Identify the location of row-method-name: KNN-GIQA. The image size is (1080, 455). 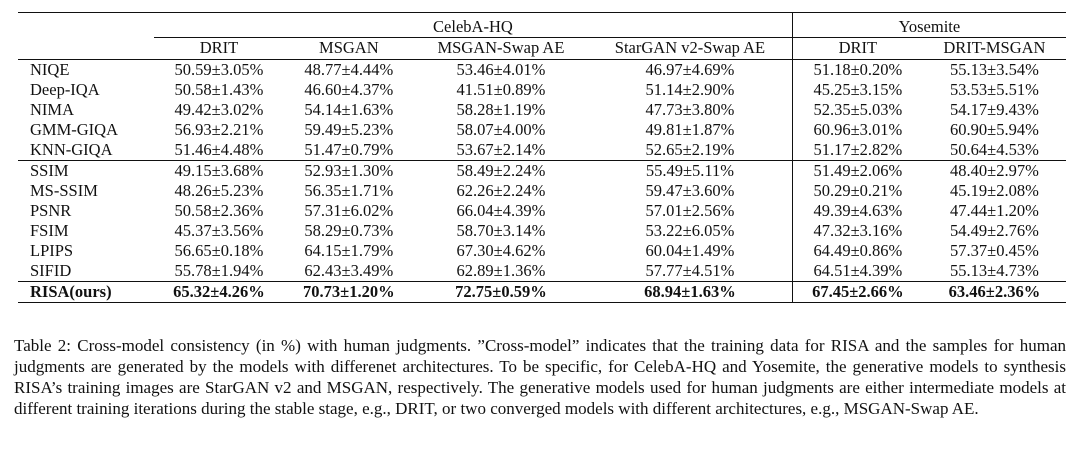
(71, 149).